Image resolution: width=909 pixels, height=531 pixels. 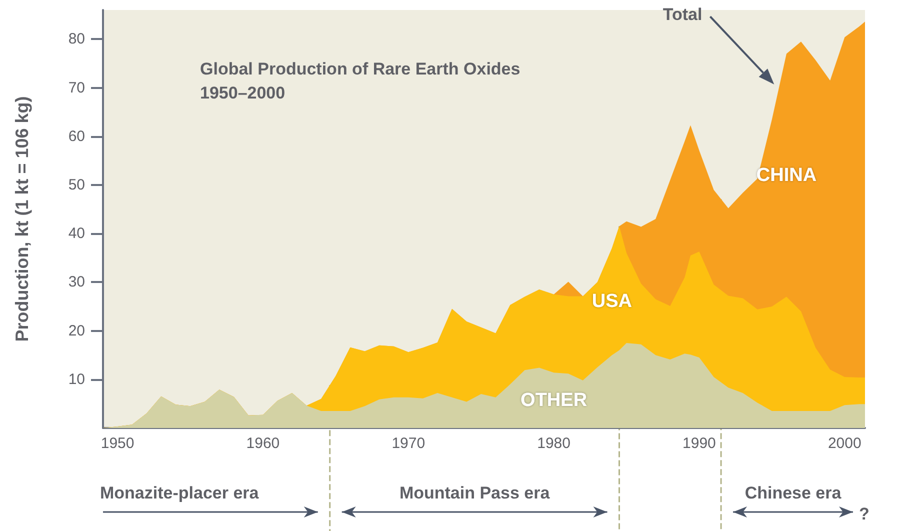 I want to click on y-tick-label: 20, so click(x=76, y=331).